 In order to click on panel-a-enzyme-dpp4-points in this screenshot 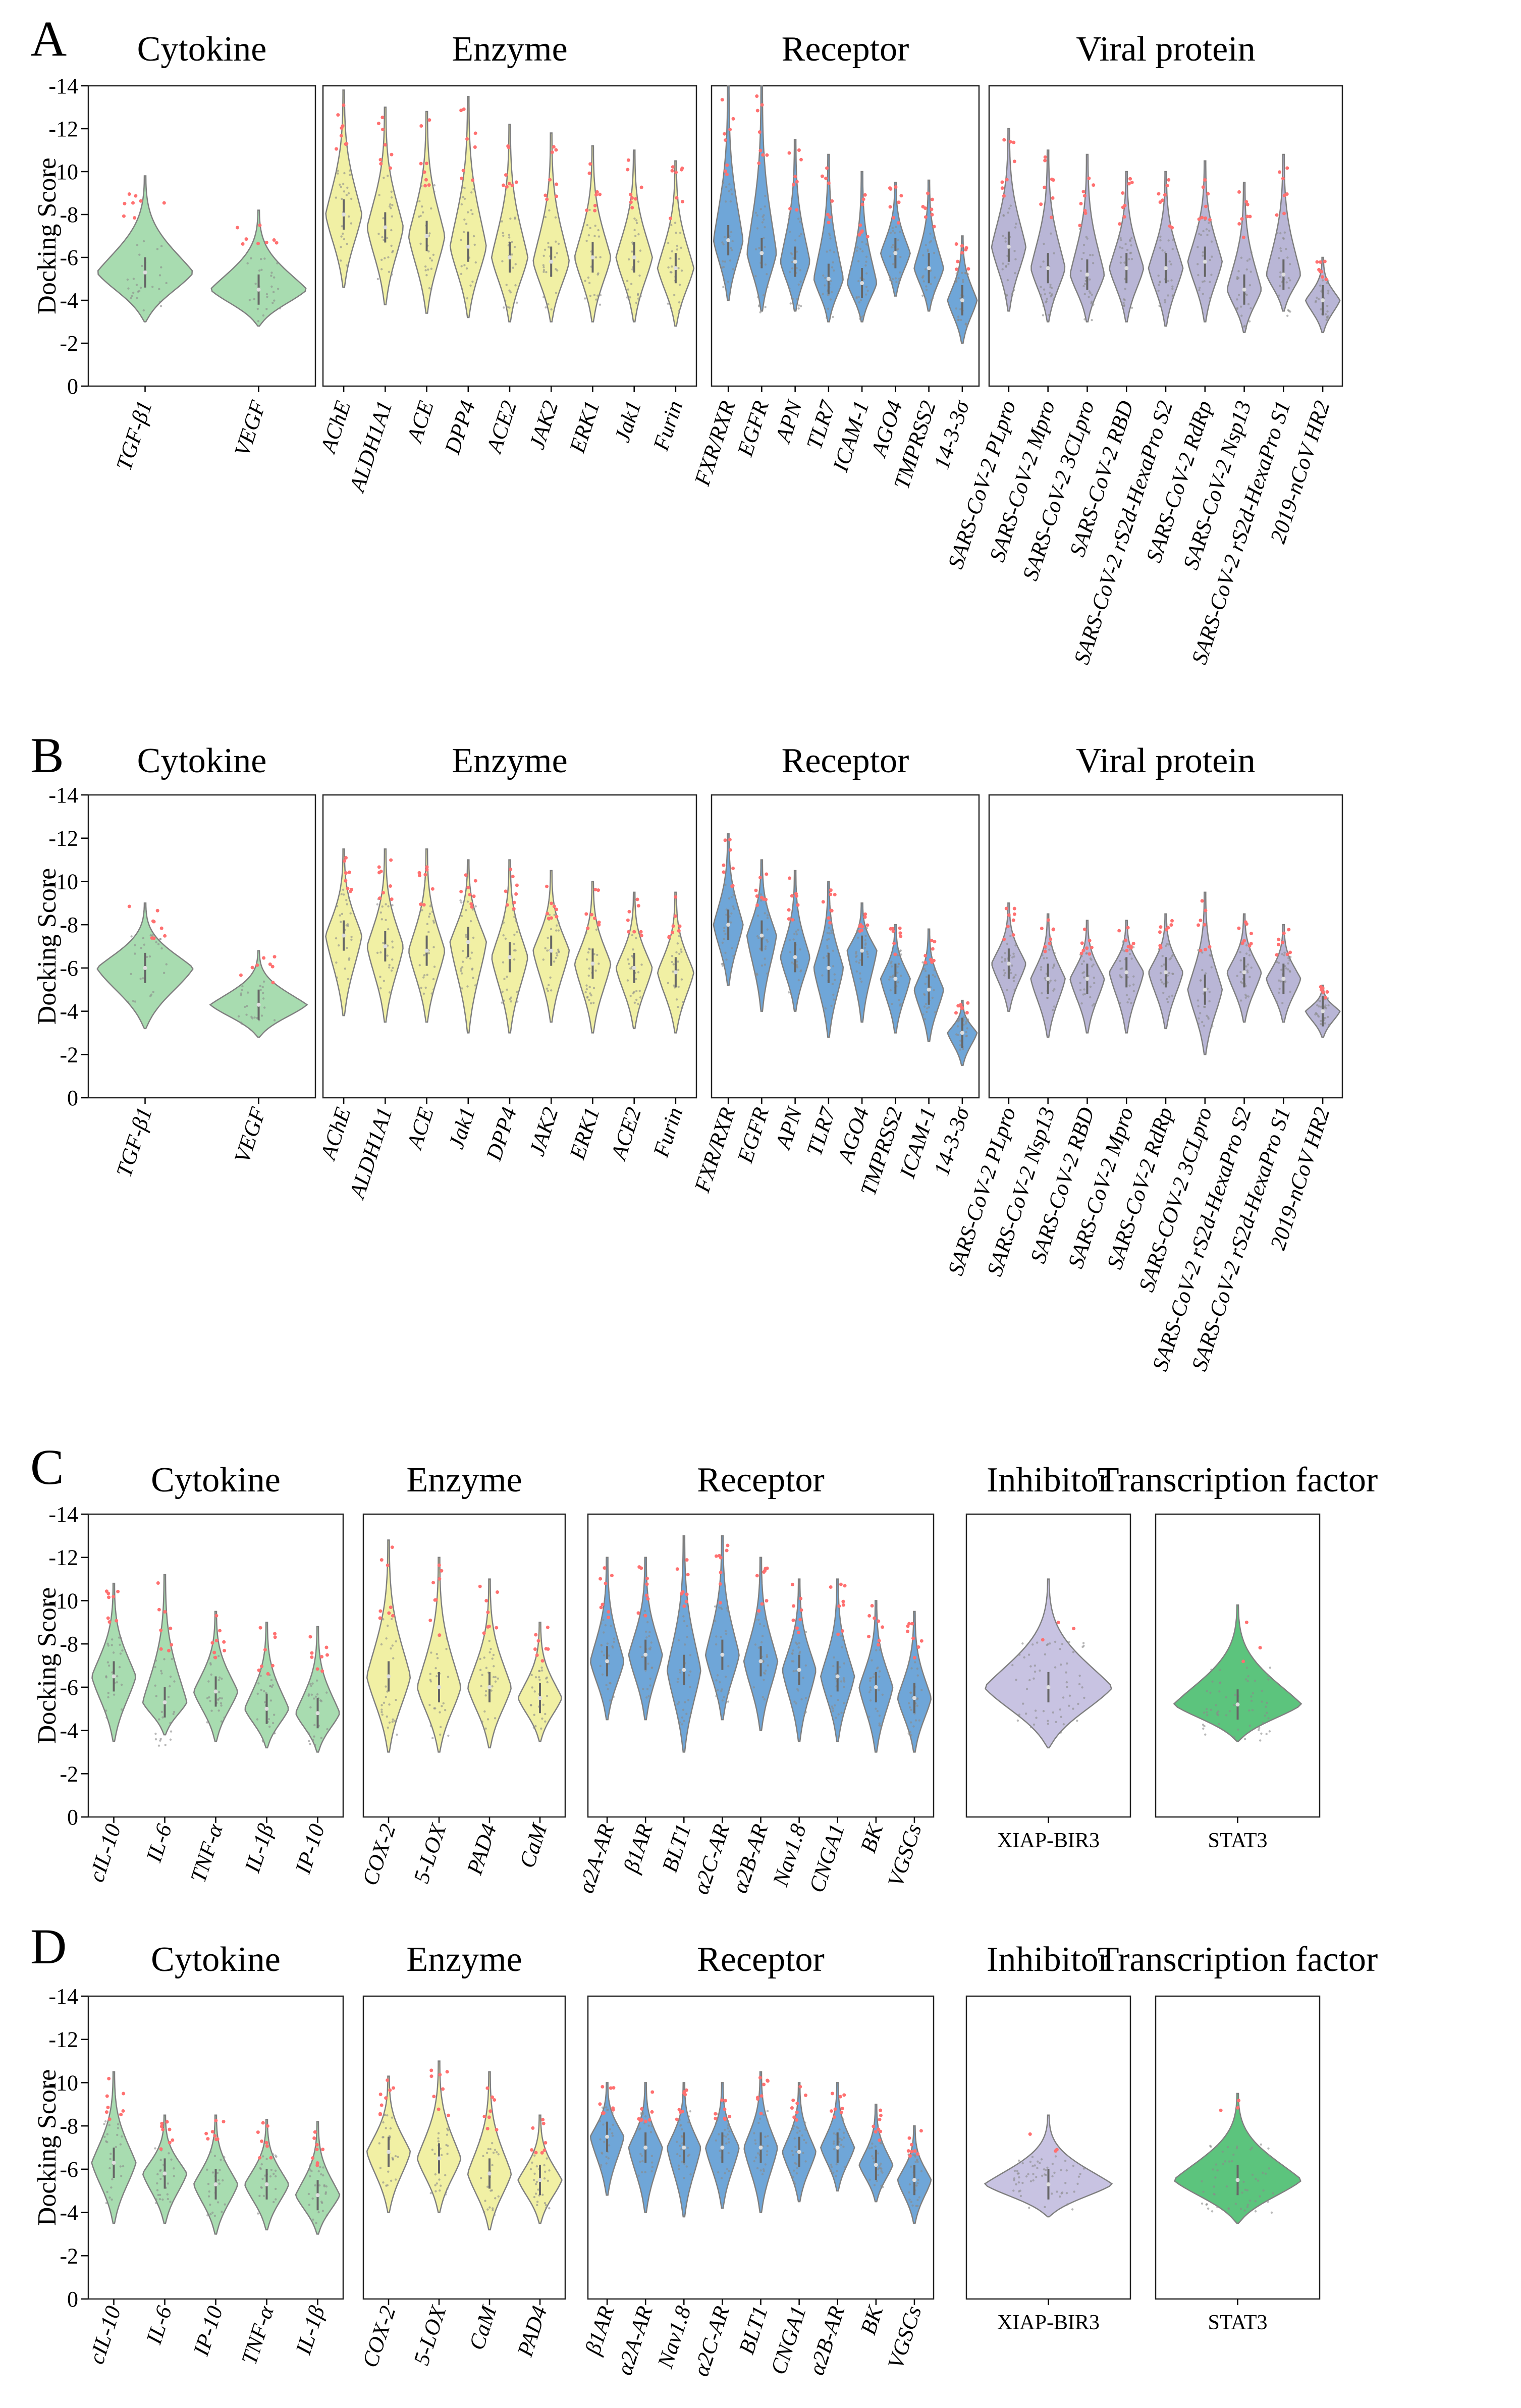, I will do `click(468, 204)`.